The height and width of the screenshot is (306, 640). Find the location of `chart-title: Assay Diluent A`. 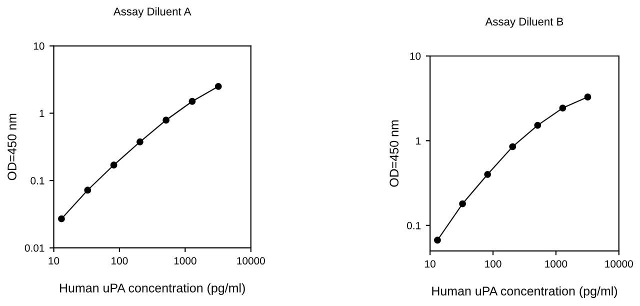

chart-title: Assay Diluent A is located at coordinates (152, 12).